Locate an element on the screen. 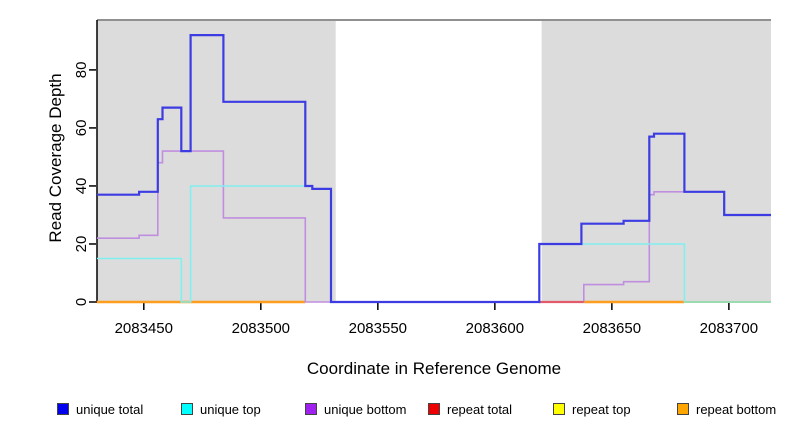 The height and width of the screenshot is (432, 792). x-axis-tick-label: 2083500 is located at coordinates (261, 328).